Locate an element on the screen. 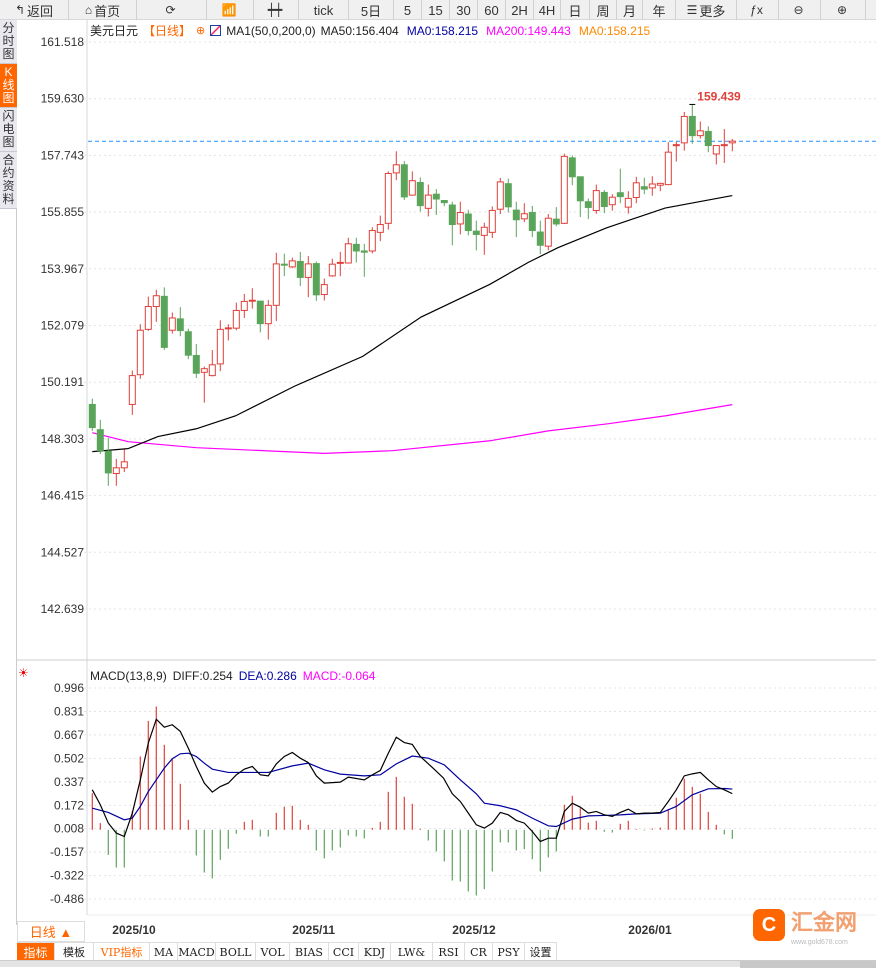  menu-icon: ☰ is located at coordinates (692, 10).